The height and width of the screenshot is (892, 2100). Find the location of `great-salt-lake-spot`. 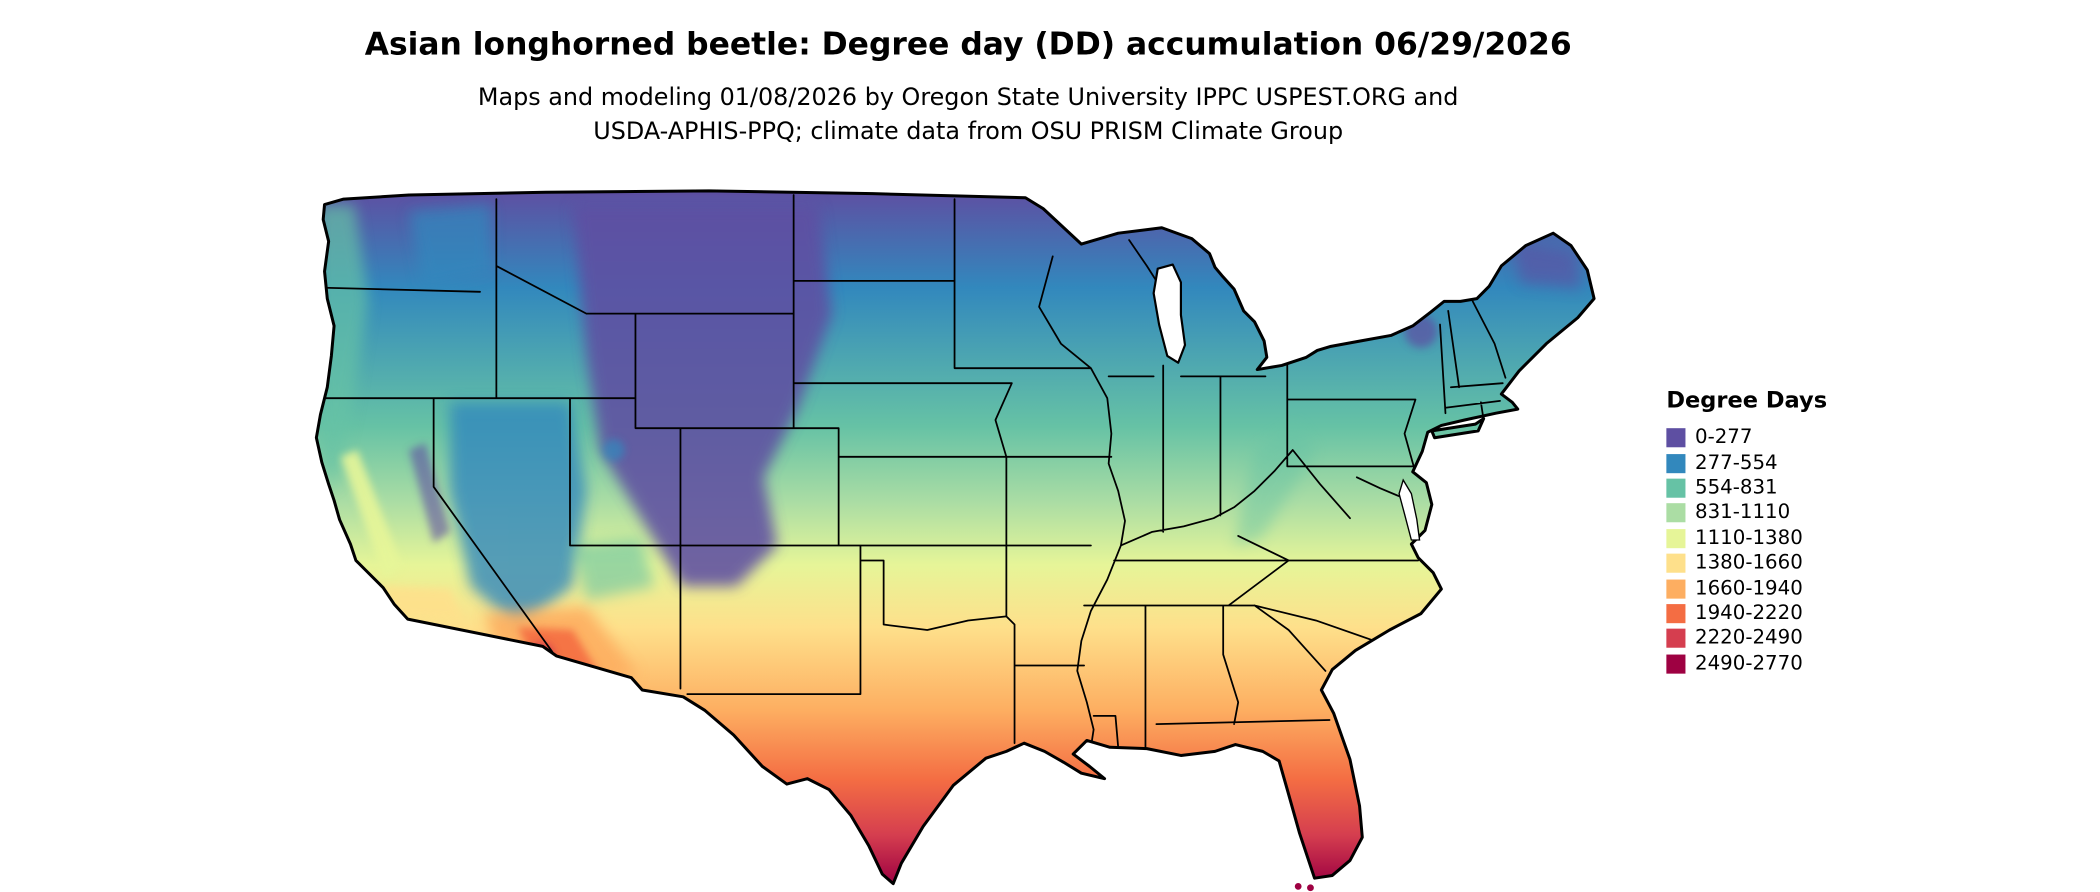

great-salt-lake-spot is located at coordinates (613, 450).